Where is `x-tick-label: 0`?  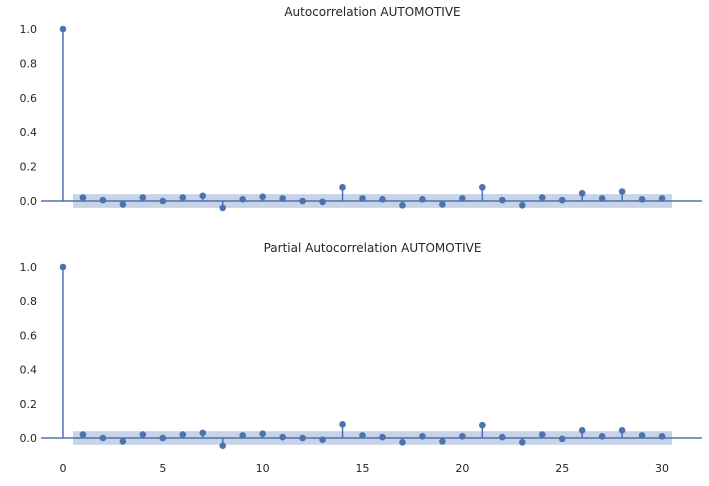
x-tick-label: 0 is located at coordinates (62, 468).